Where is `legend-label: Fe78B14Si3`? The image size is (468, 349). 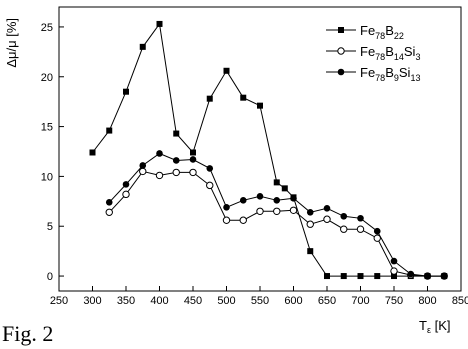
legend-label: Fe78B14Si3 is located at coordinates (390, 53).